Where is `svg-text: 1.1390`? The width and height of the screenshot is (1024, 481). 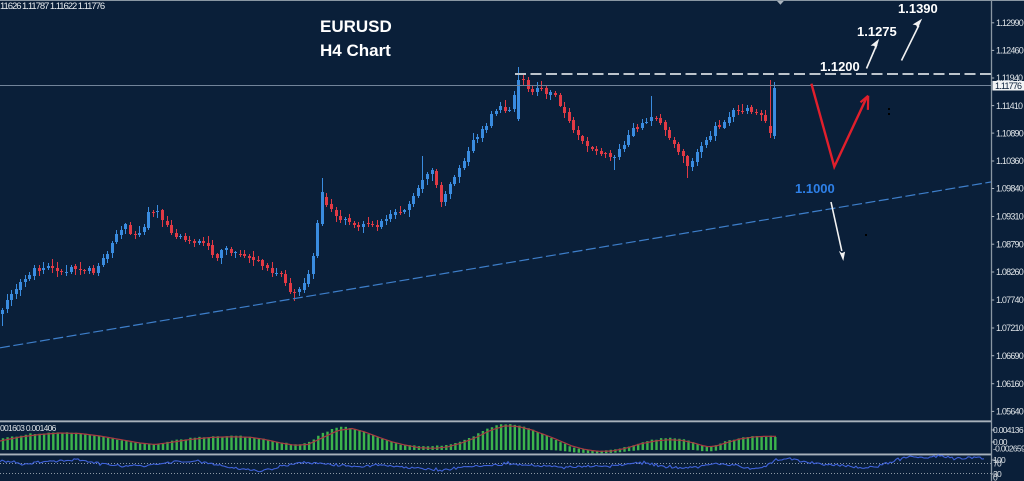
svg-text: 1.1390 is located at coordinates (918, 8).